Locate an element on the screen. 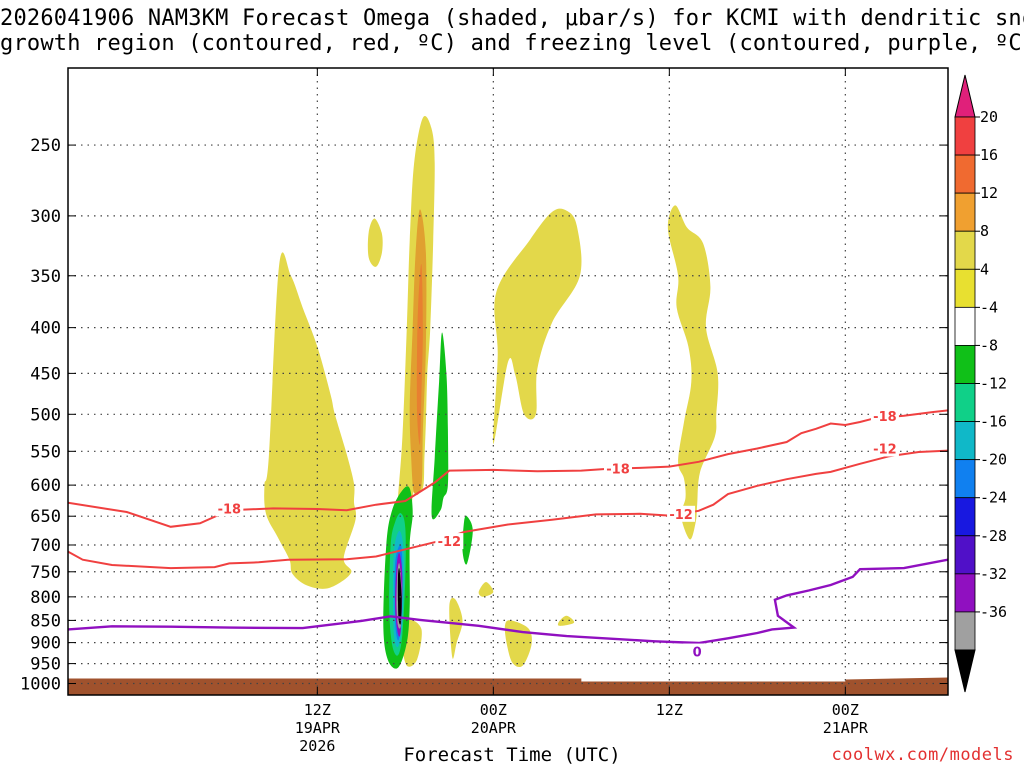 The width and height of the screenshot is (1024, 768). contour-minus18 is located at coordinates (508, 468).